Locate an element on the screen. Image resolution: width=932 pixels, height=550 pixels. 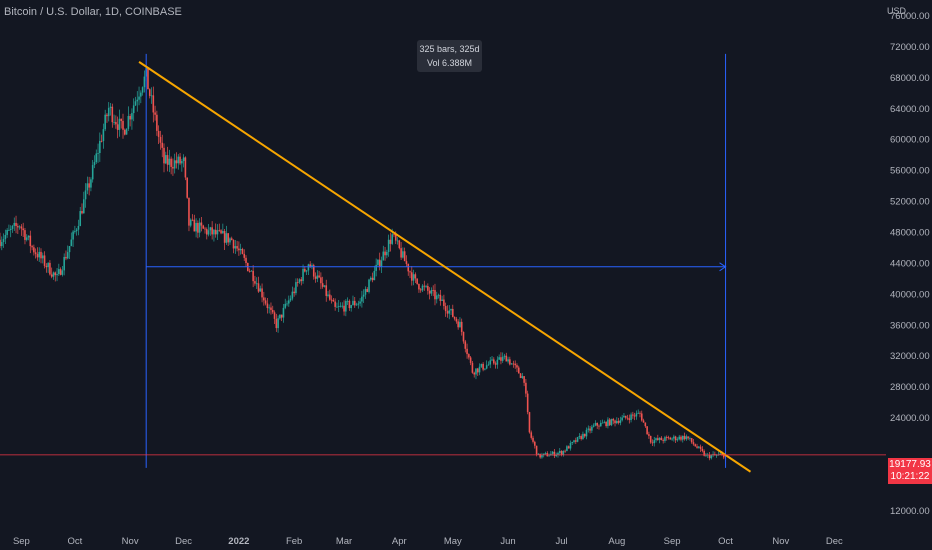
measure-info-box: 325 bars, 325d Vol 6.388M is located at coordinates (449, 56).